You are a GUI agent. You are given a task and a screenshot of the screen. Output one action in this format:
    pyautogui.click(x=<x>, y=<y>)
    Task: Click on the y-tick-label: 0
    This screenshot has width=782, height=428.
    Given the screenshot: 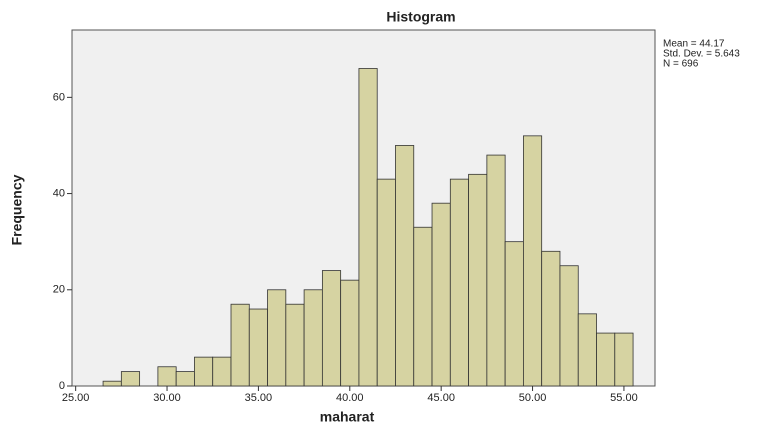 What is the action you would take?
    pyautogui.click(x=62, y=386)
    